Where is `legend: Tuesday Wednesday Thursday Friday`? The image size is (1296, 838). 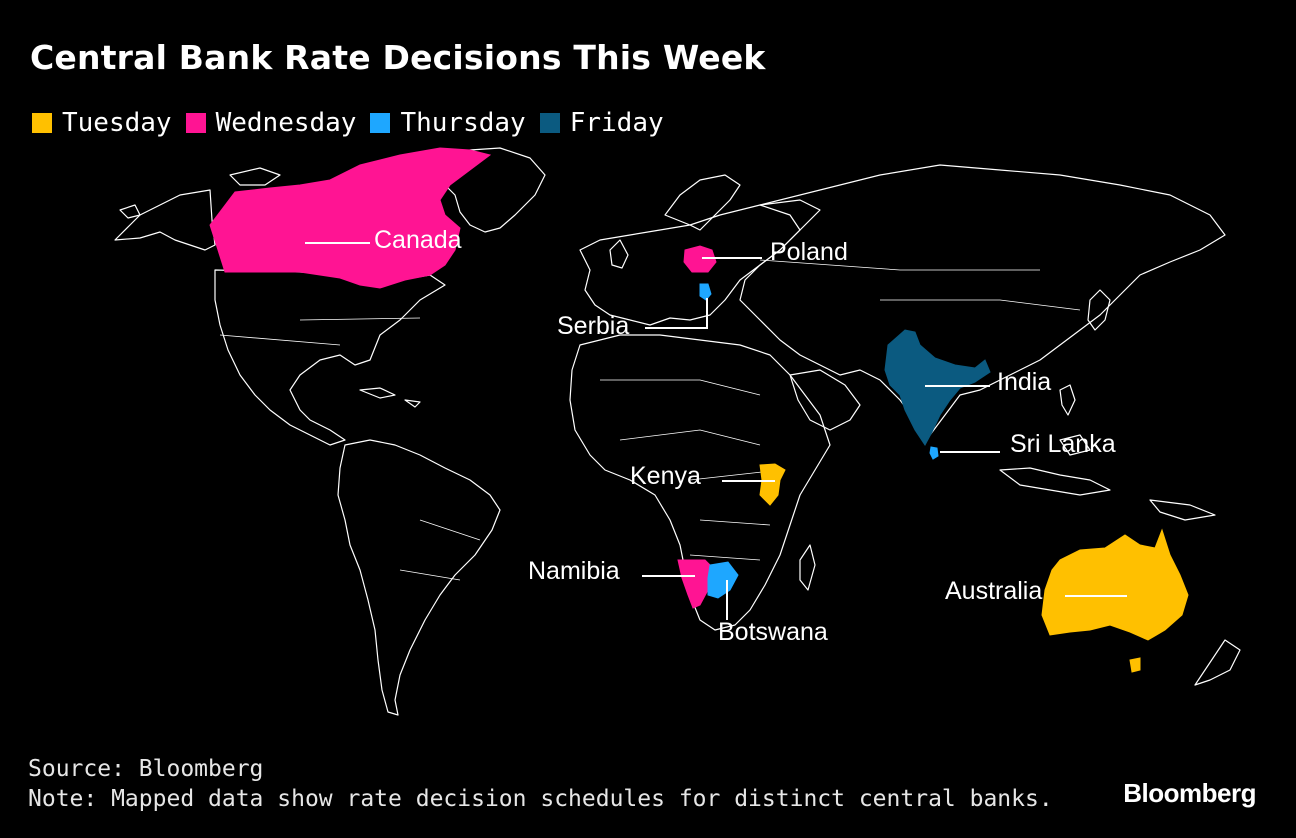
legend: Tuesday Wednesday Thursday Friday is located at coordinates (355, 123).